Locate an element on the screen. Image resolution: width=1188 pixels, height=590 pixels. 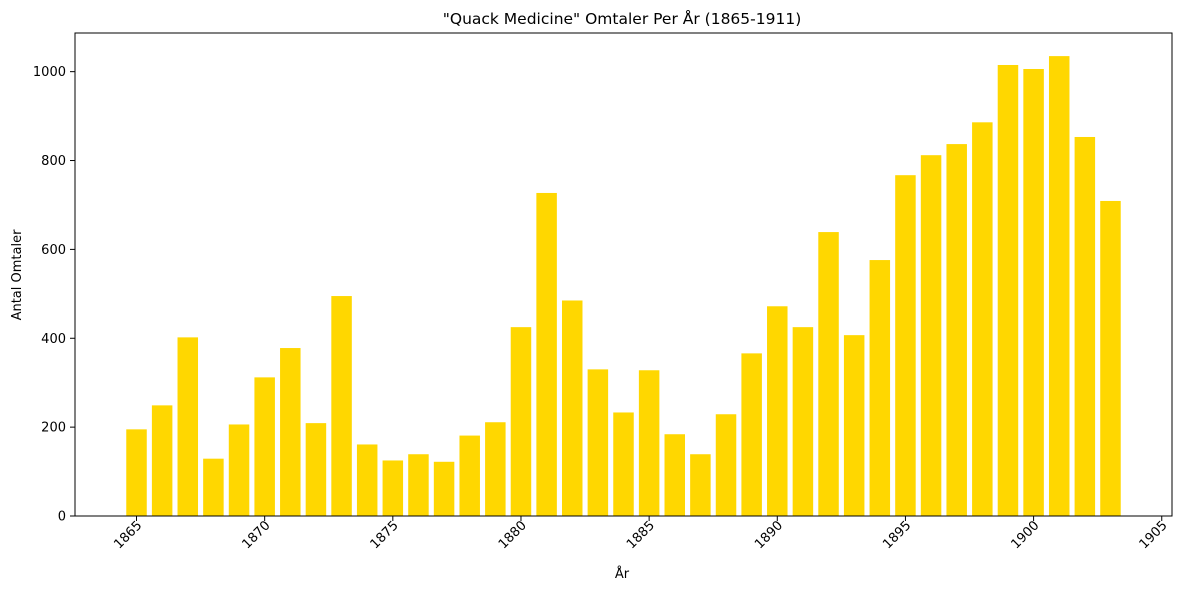
bar-1902 is located at coordinates (1085, 326).